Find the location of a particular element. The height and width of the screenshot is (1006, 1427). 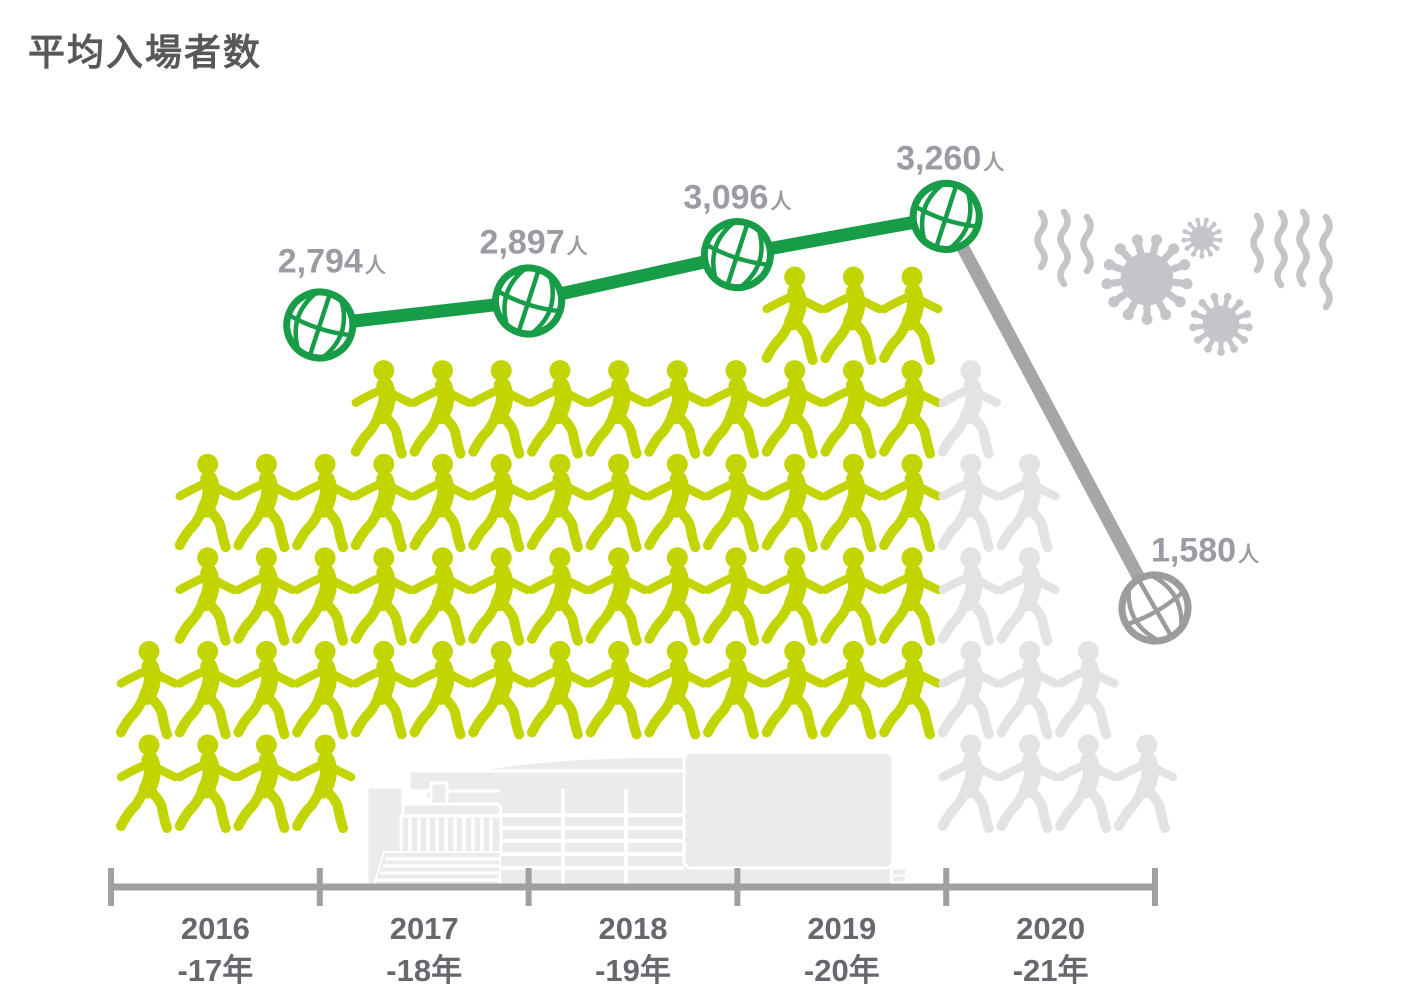

x-axis-label-line: 2020 is located at coordinates (1051, 928).